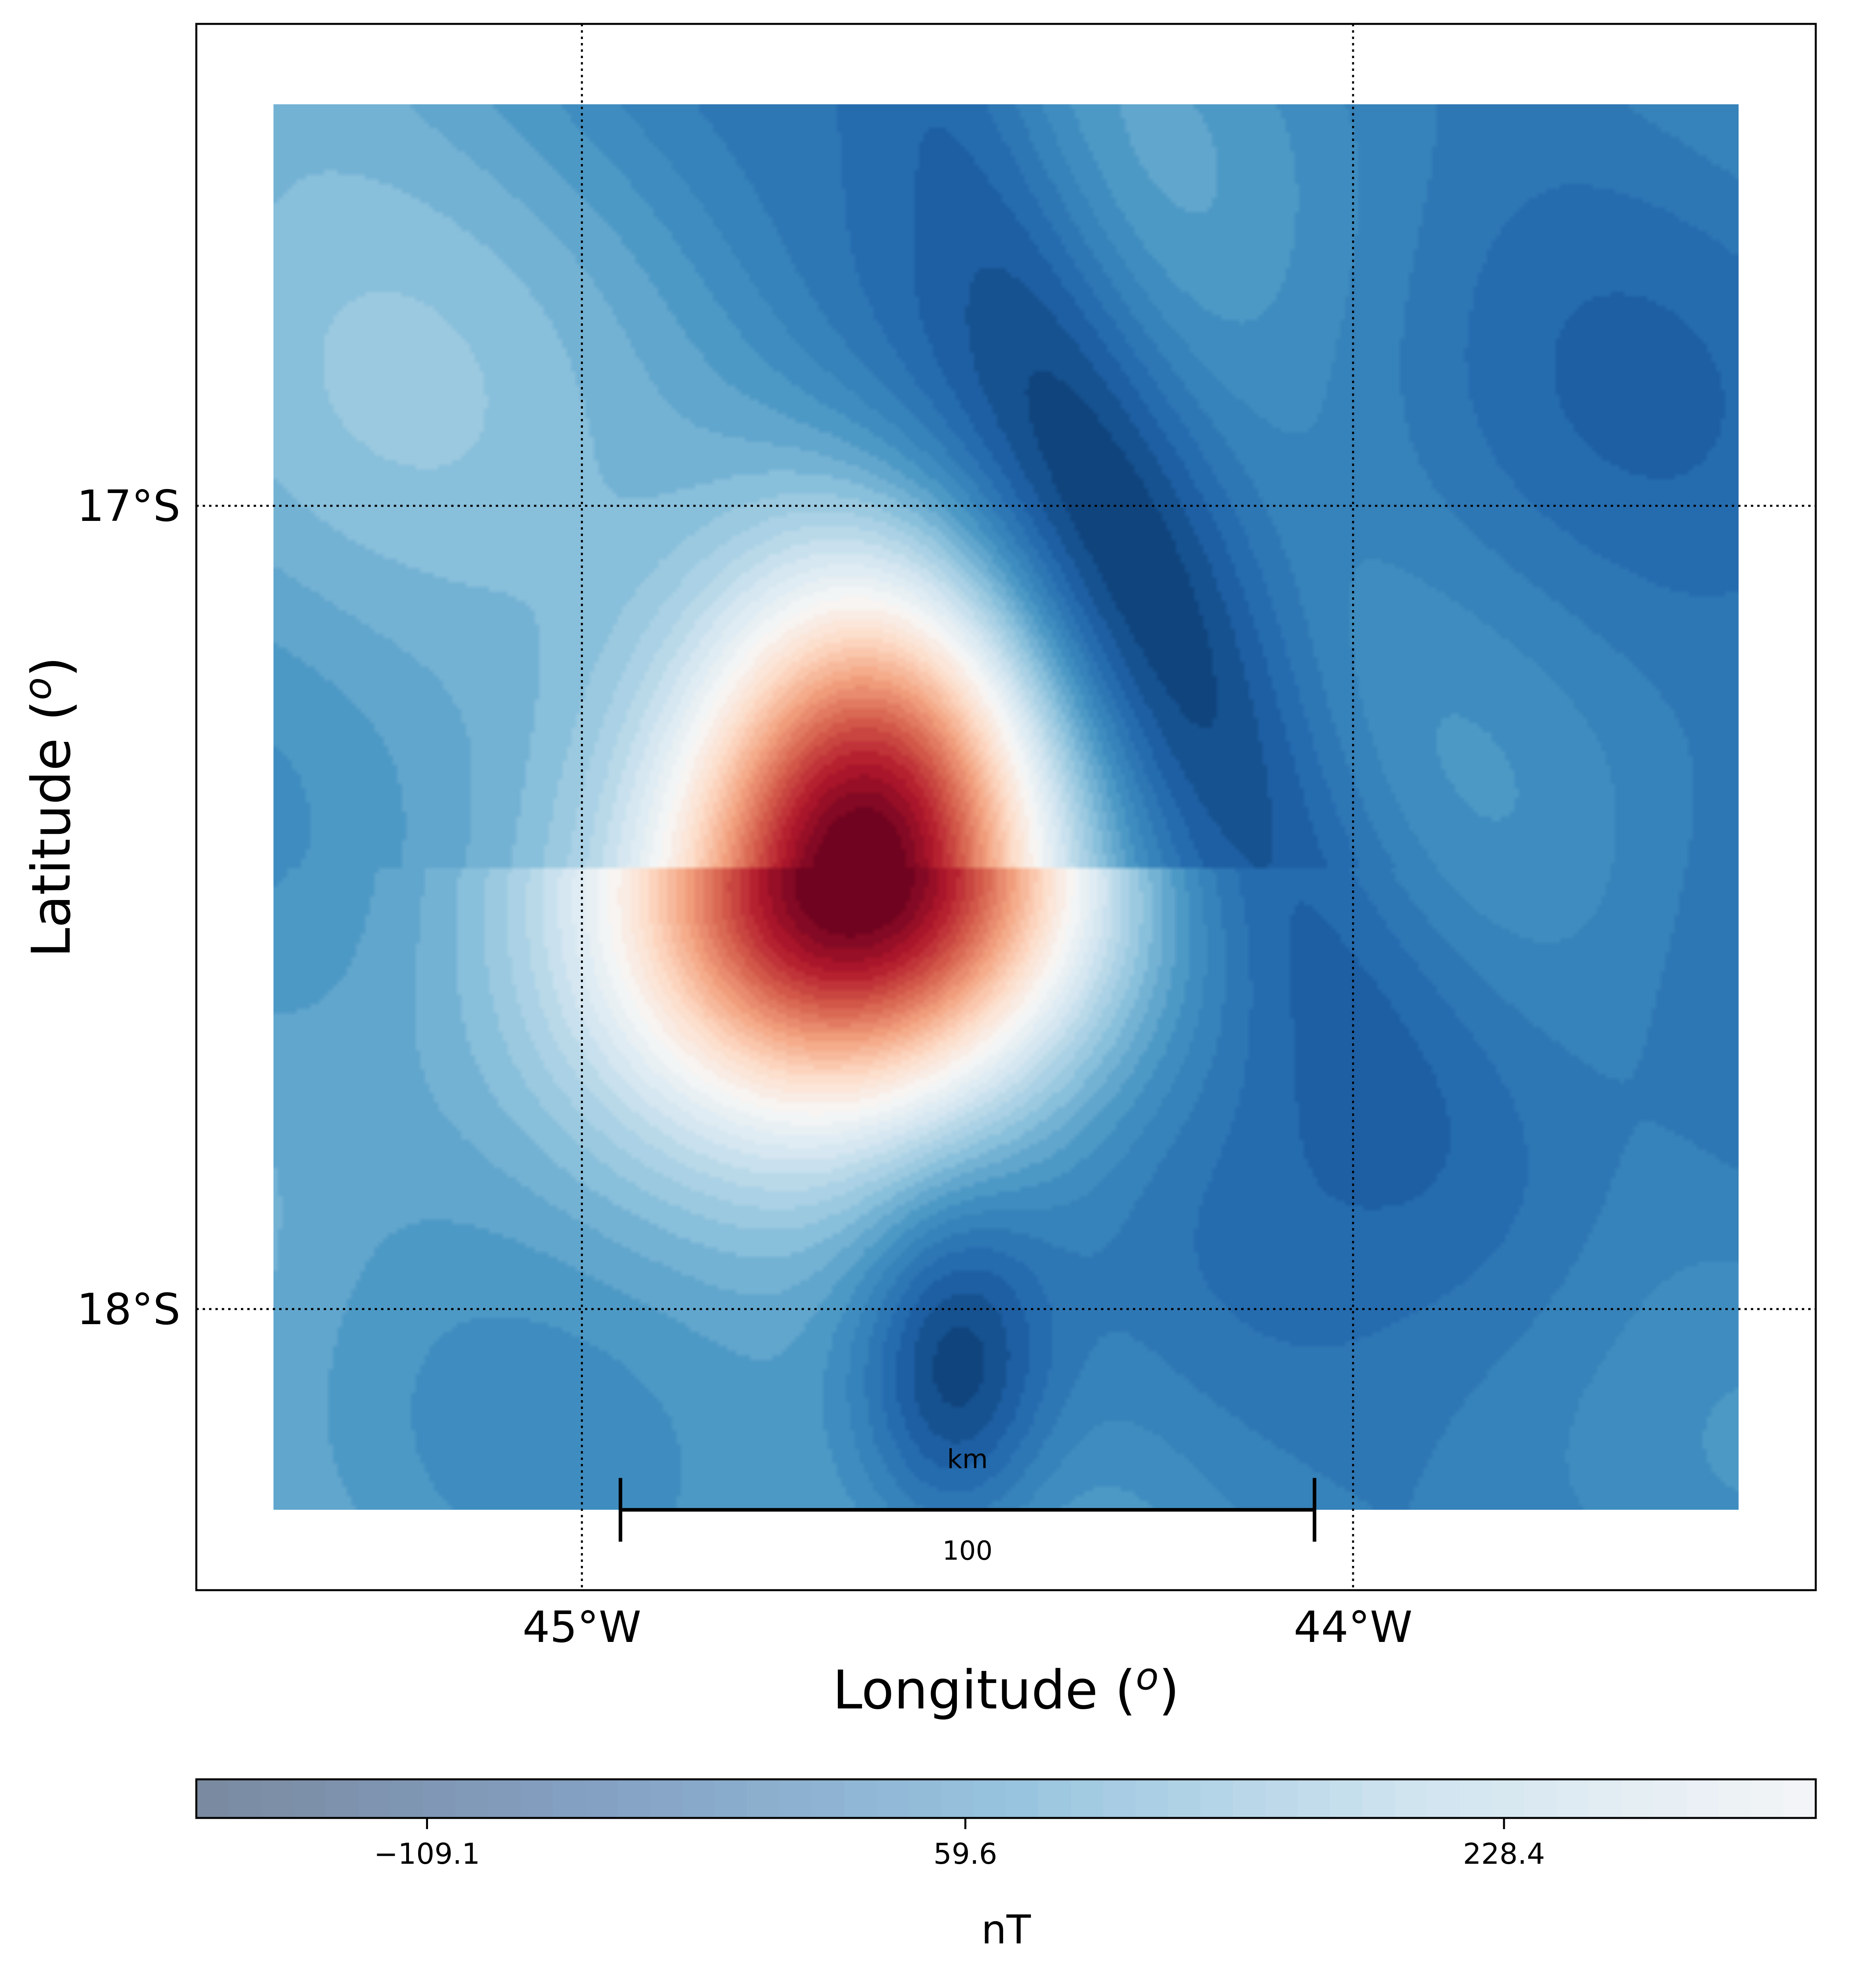 The image size is (1852, 1988). What do you see at coordinates (1353, 1627) in the screenshot?
I see `x-tick-label: 44°W` at bounding box center [1353, 1627].